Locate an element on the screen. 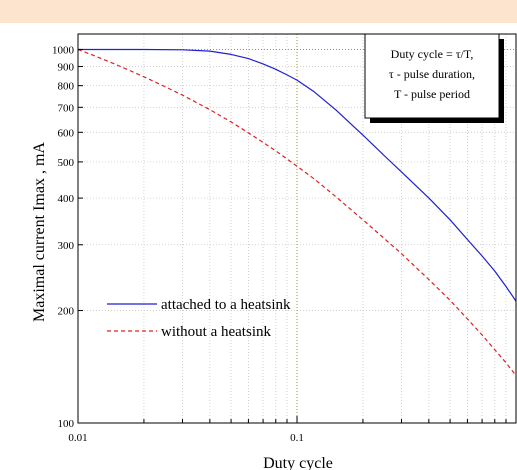 The height and width of the screenshot is (470, 517). y-tick-label: 1000 is located at coordinates (63, 50).